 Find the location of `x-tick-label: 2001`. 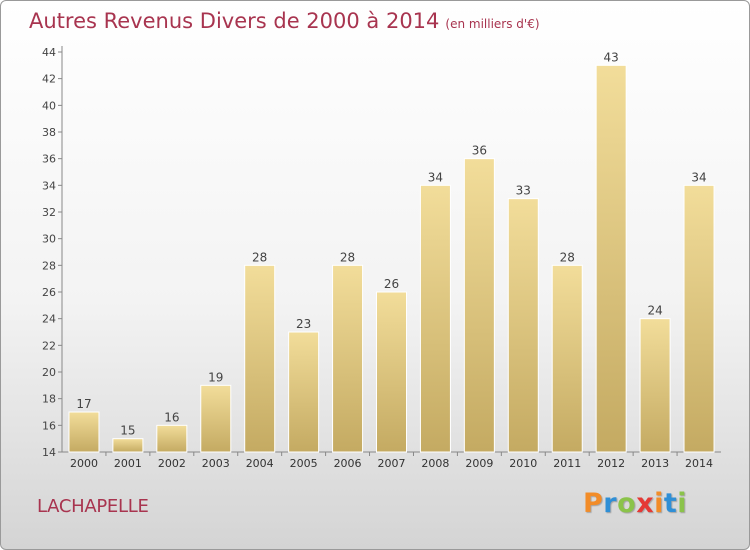

x-tick-label: 2001 is located at coordinates (128, 463).